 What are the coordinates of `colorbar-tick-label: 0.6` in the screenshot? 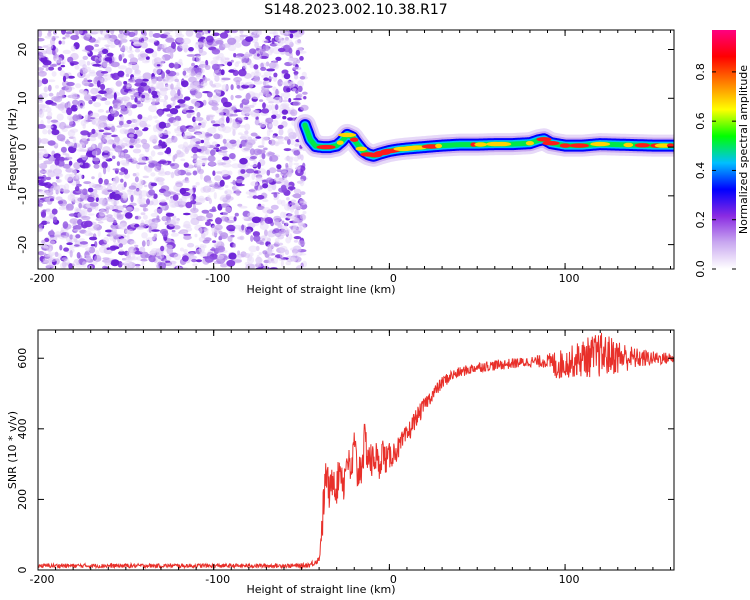 It's located at (700, 121).